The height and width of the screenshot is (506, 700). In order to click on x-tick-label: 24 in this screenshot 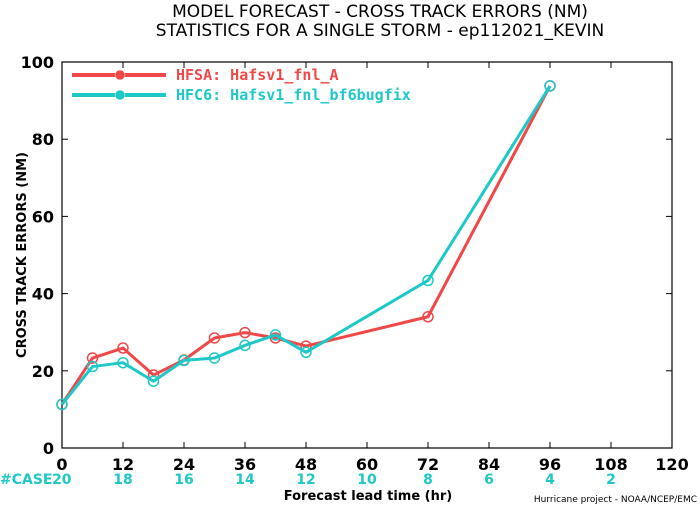, I will do `click(184, 464)`.